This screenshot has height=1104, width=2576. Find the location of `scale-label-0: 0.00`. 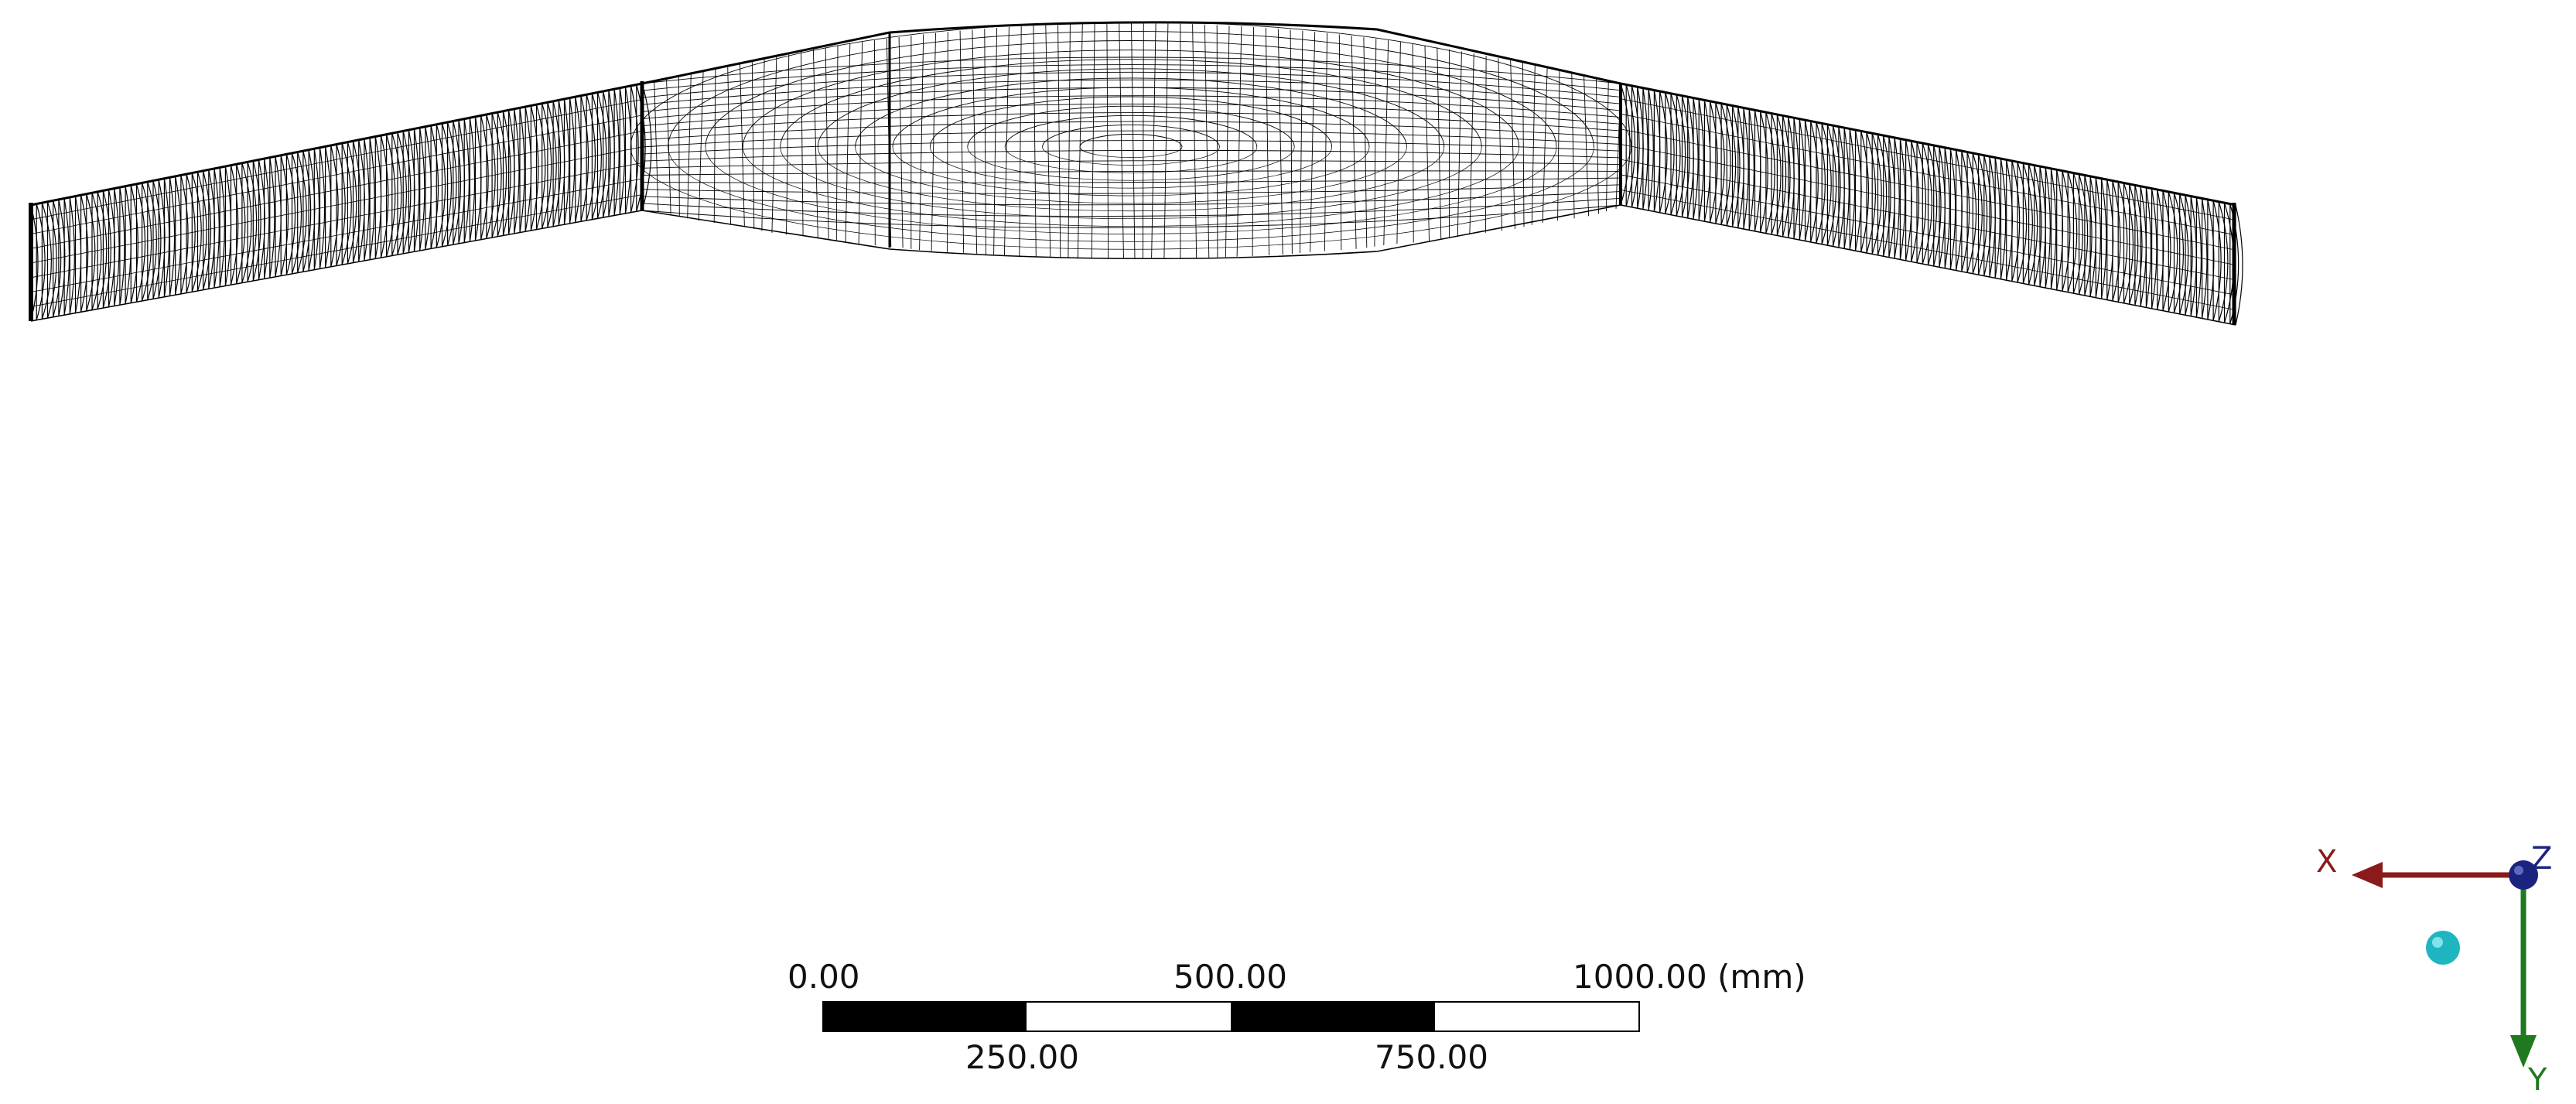

scale-label-0: 0.00 is located at coordinates (823, 977).